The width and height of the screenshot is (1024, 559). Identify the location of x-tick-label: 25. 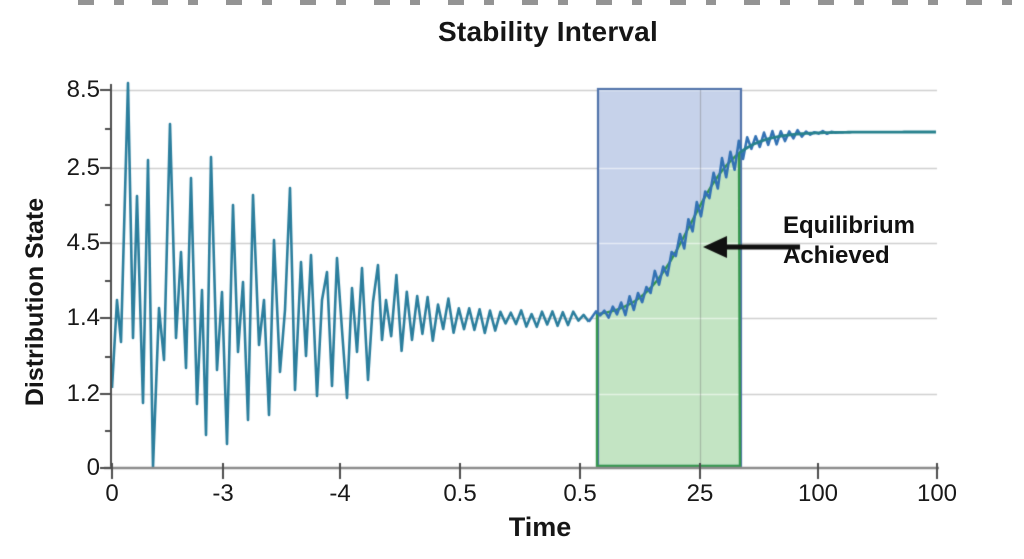
(700, 493).